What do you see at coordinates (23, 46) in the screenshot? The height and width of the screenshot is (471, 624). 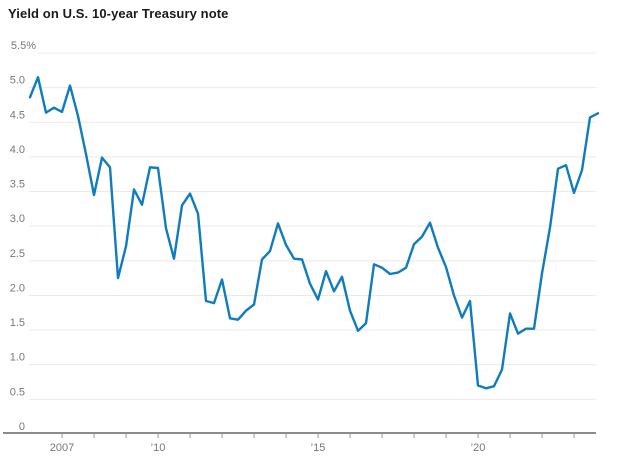 I see `y-axis-label: 5.5%` at bounding box center [23, 46].